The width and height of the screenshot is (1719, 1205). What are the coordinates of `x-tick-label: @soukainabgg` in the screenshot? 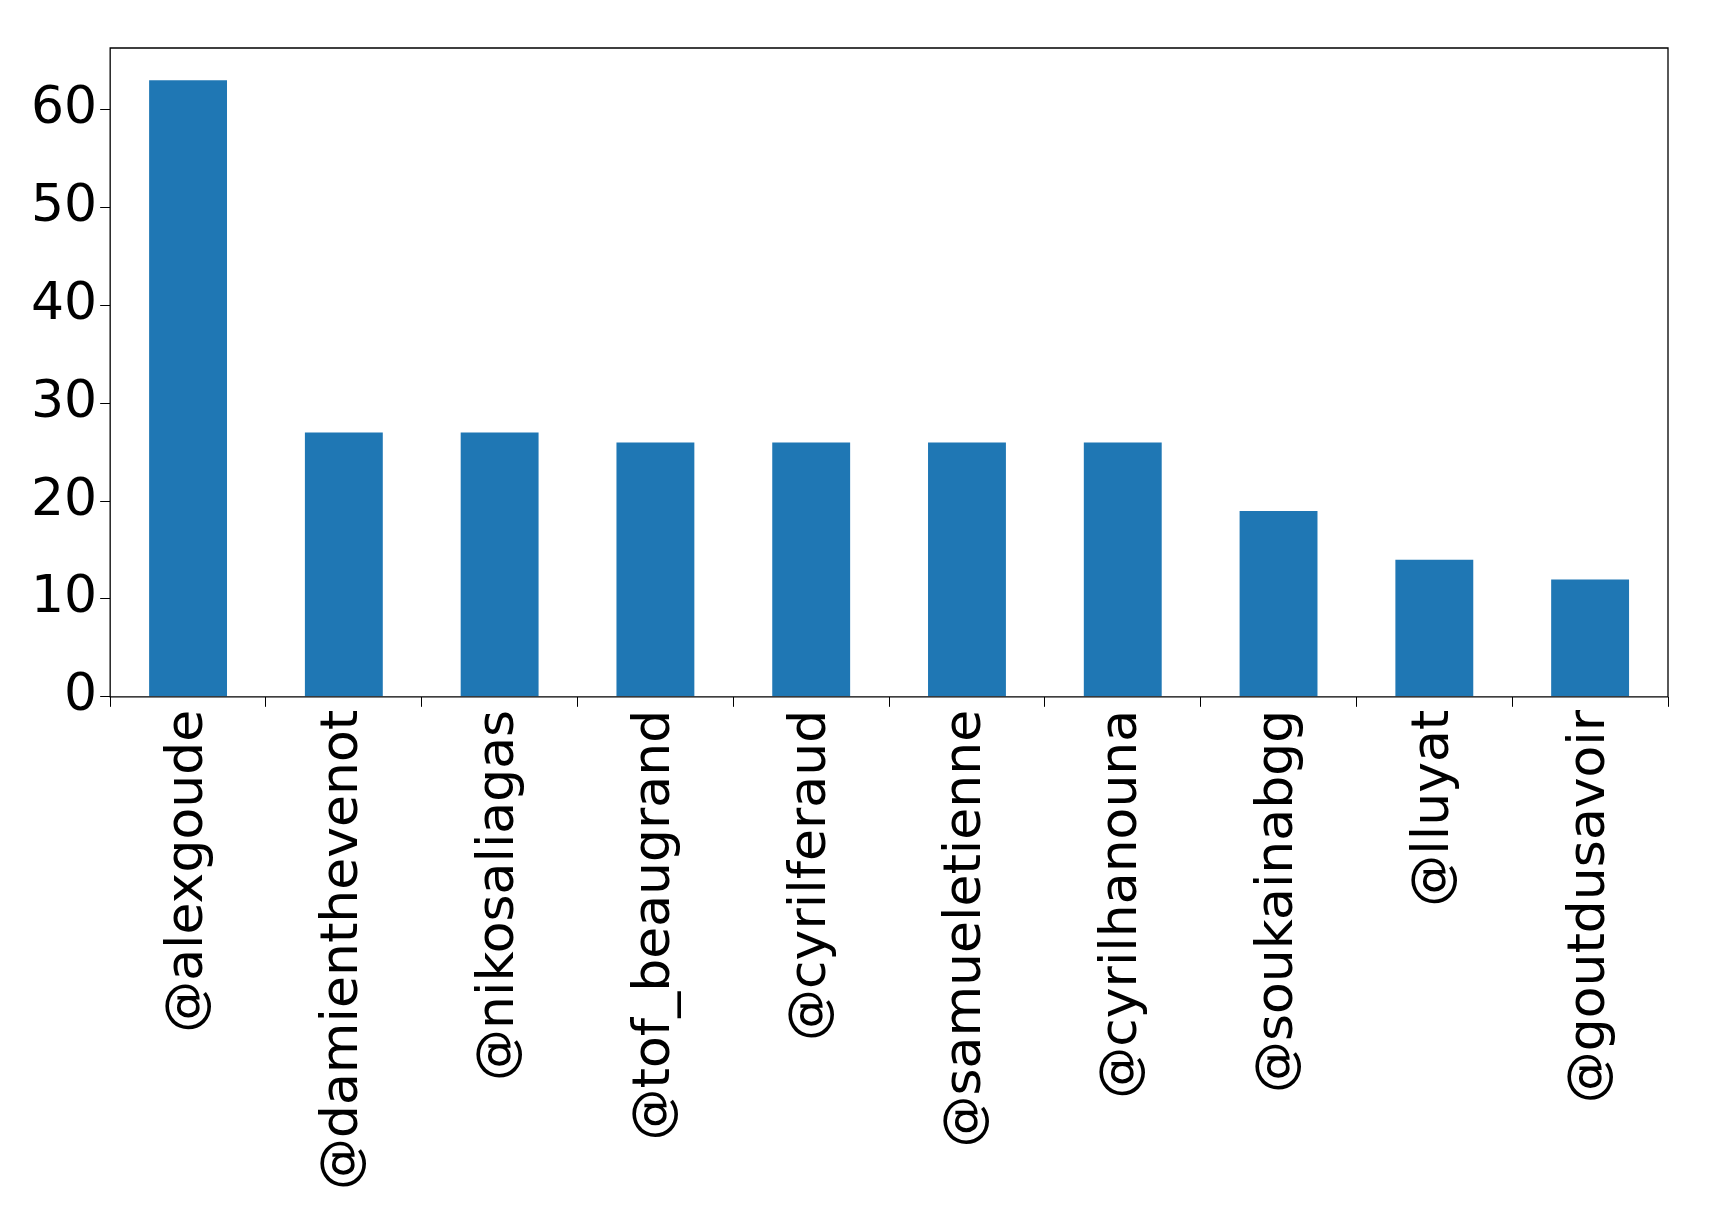 It's located at (1274, 901).